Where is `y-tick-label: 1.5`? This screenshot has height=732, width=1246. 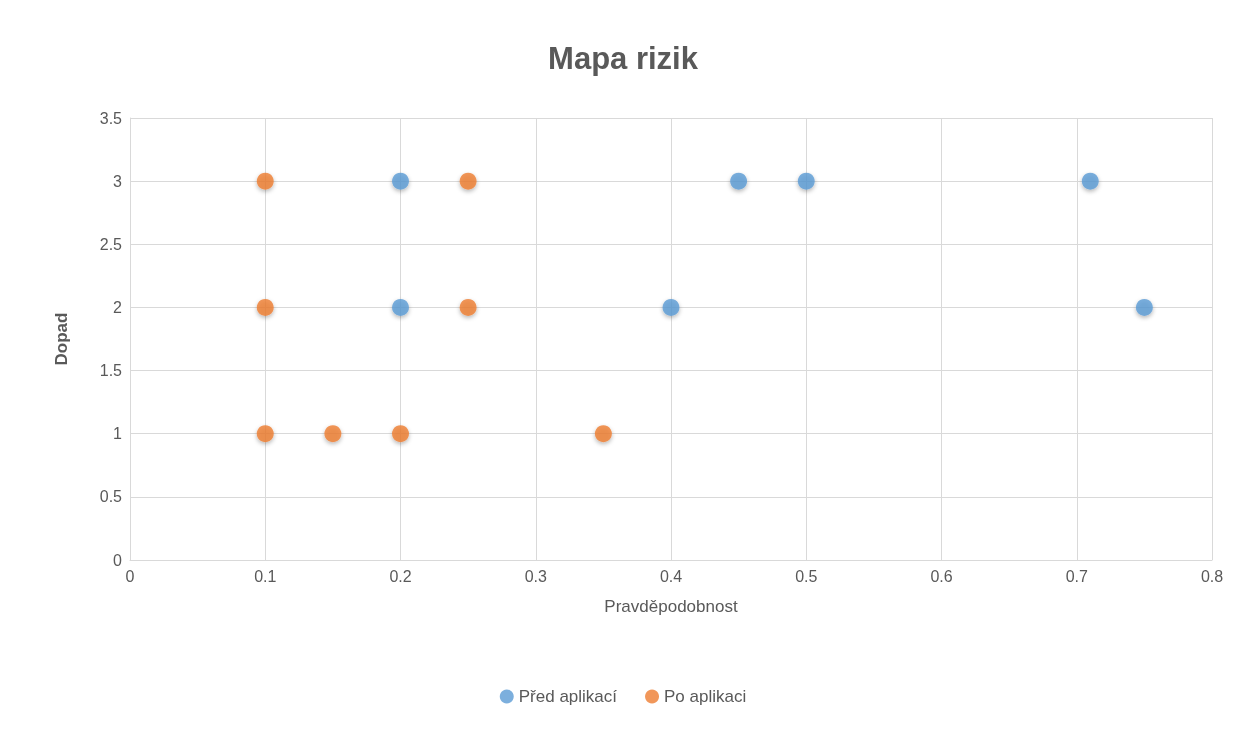
y-tick-label: 1.5 is located at coordinates (111, 371).